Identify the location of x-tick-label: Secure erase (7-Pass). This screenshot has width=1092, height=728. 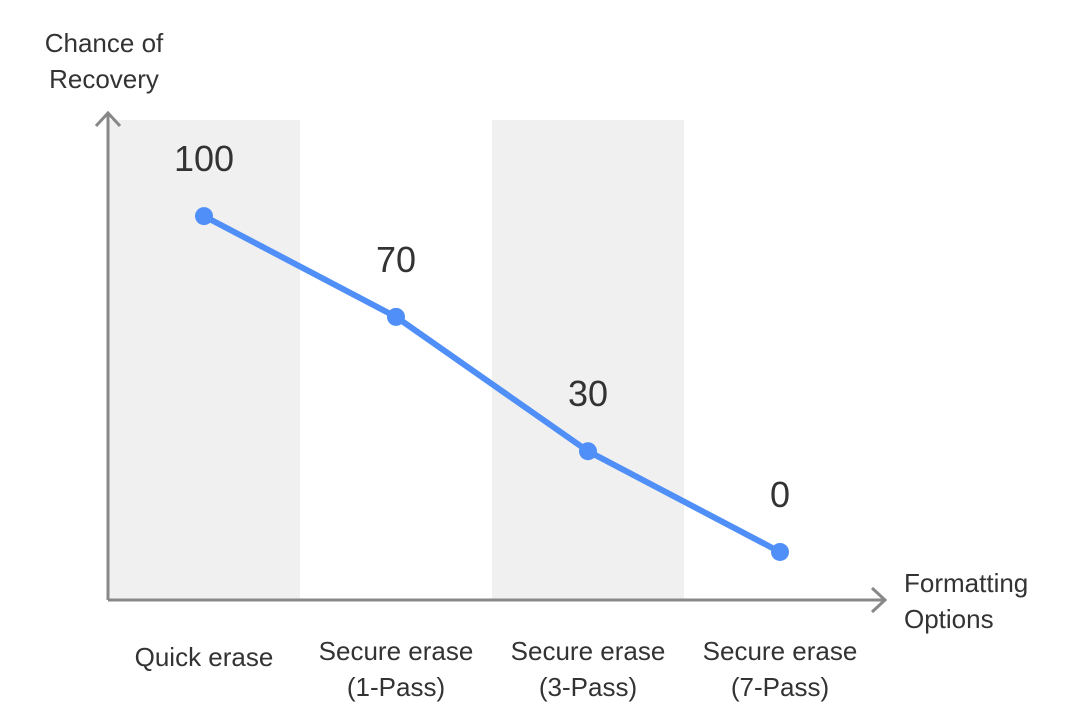
(780, 669).